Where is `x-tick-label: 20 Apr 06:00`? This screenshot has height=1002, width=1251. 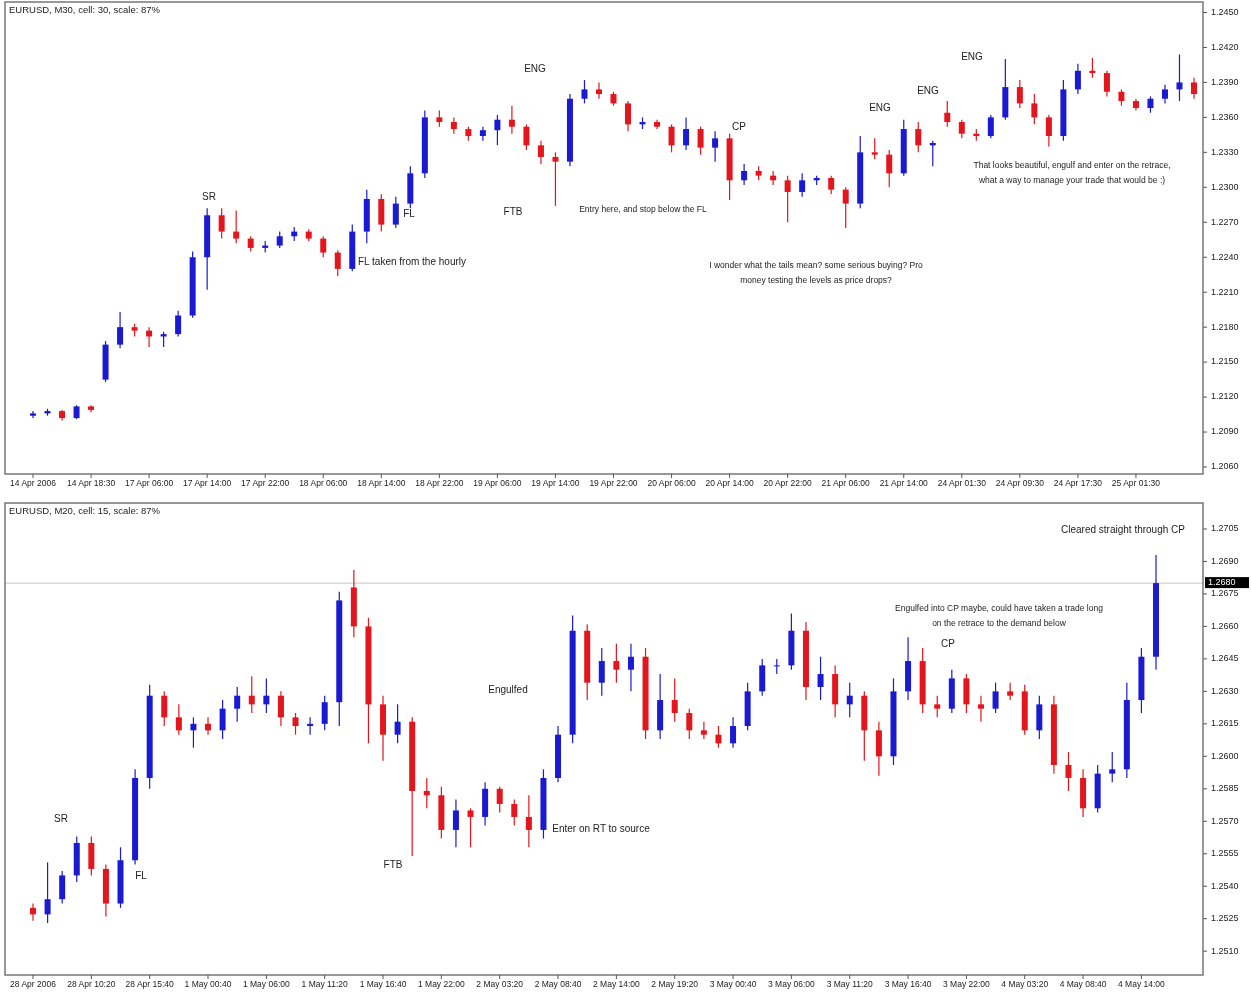 x-tick-label: 20 Apr 06:00 is located at coordinates (671, 483).